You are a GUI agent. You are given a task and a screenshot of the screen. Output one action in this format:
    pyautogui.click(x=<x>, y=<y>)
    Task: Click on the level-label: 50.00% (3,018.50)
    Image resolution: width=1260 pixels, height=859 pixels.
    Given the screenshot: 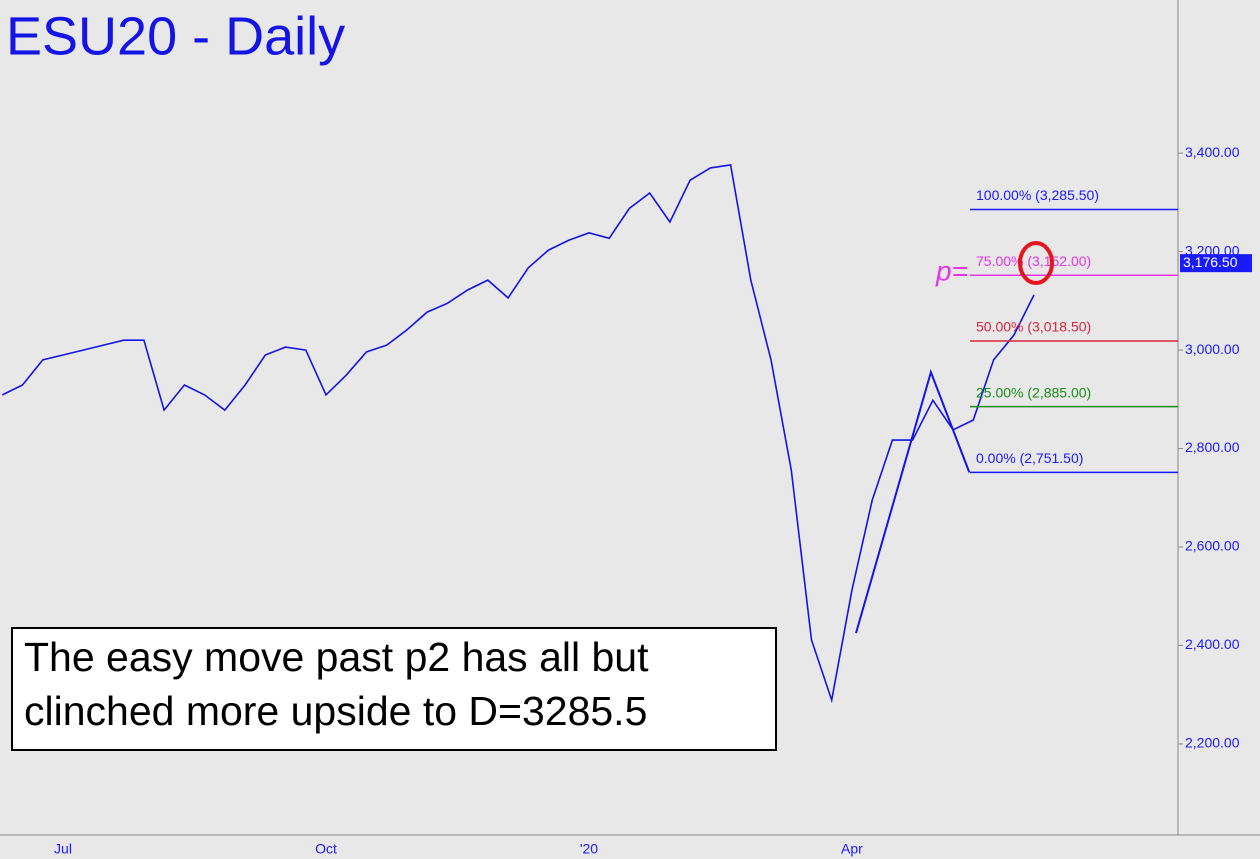 What is the action you would take?
    pyautogui.click(x=1033, y=327)
    